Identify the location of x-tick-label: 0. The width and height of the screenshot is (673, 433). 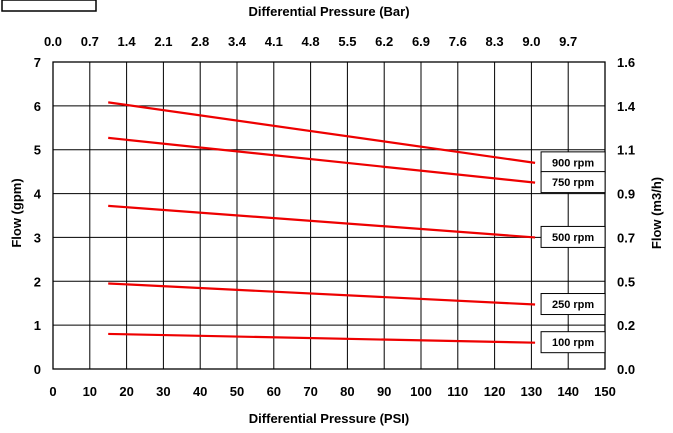
(52, 391).